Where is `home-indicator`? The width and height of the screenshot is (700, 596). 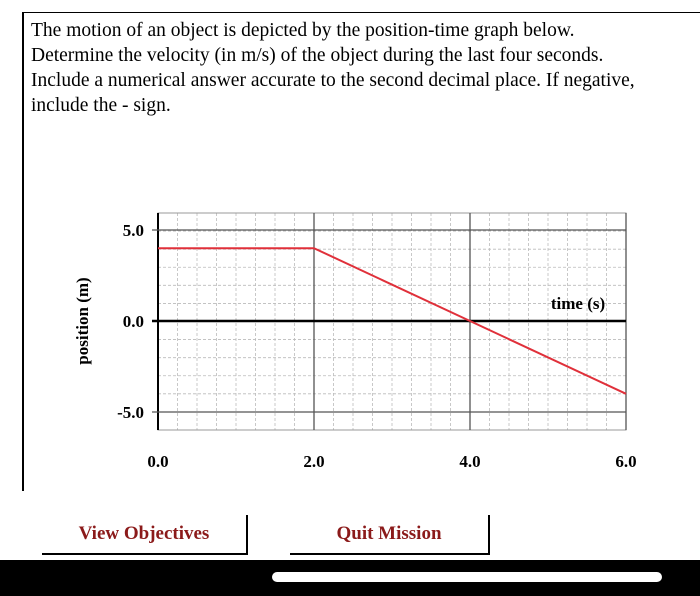
home-indicator is located at coordinates (467, 577).